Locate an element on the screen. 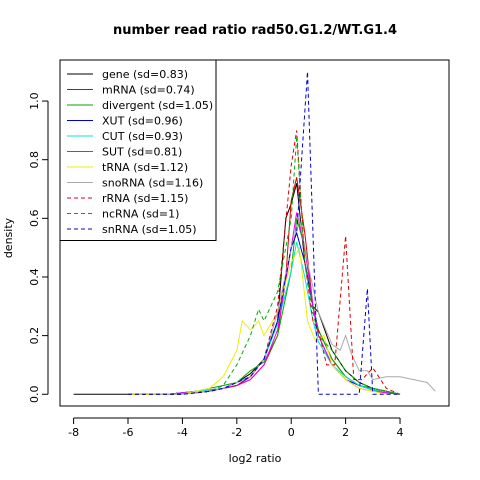  x-axis-label: log2 ratio is located at coordinates (255, 458).